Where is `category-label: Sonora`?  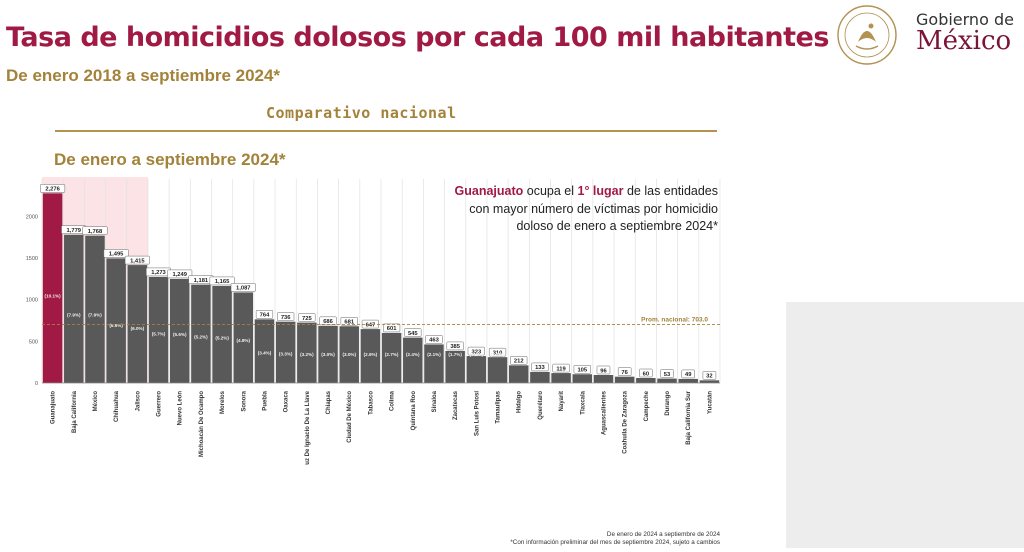 category-label: Sonora is located at coordinates (244, 400).